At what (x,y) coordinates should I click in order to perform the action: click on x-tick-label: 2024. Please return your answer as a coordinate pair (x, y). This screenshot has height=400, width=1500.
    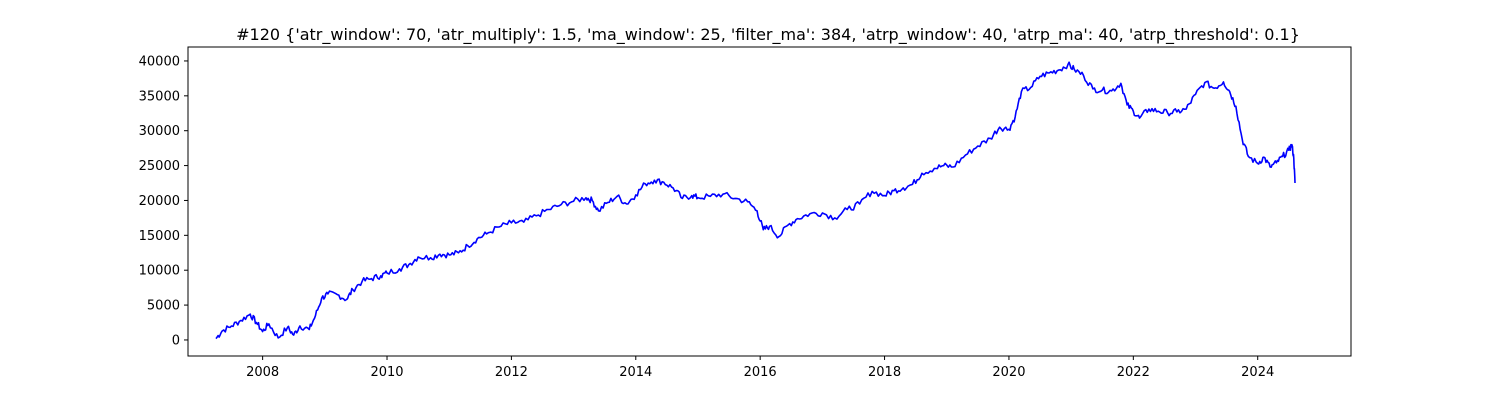
    Looking at the image, I should click on (1257, 372).